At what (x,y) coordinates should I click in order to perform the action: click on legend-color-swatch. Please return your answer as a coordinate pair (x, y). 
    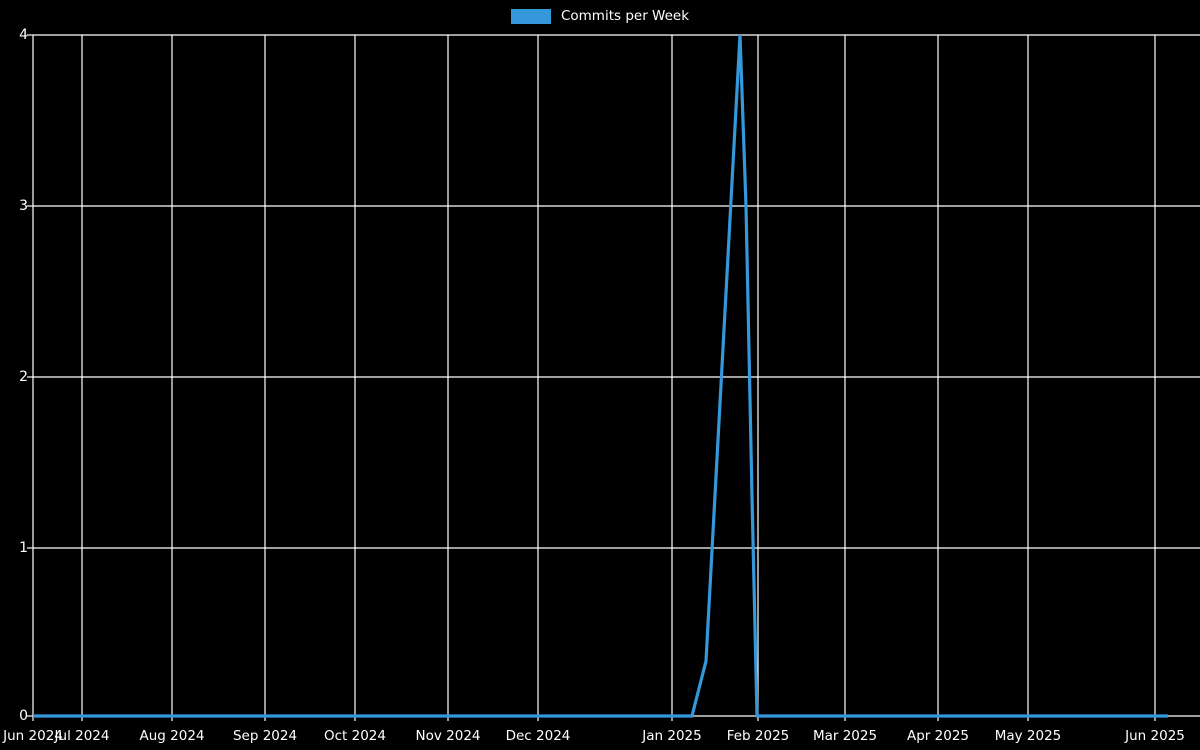
    Looking at the image, I should click on (530, 16).